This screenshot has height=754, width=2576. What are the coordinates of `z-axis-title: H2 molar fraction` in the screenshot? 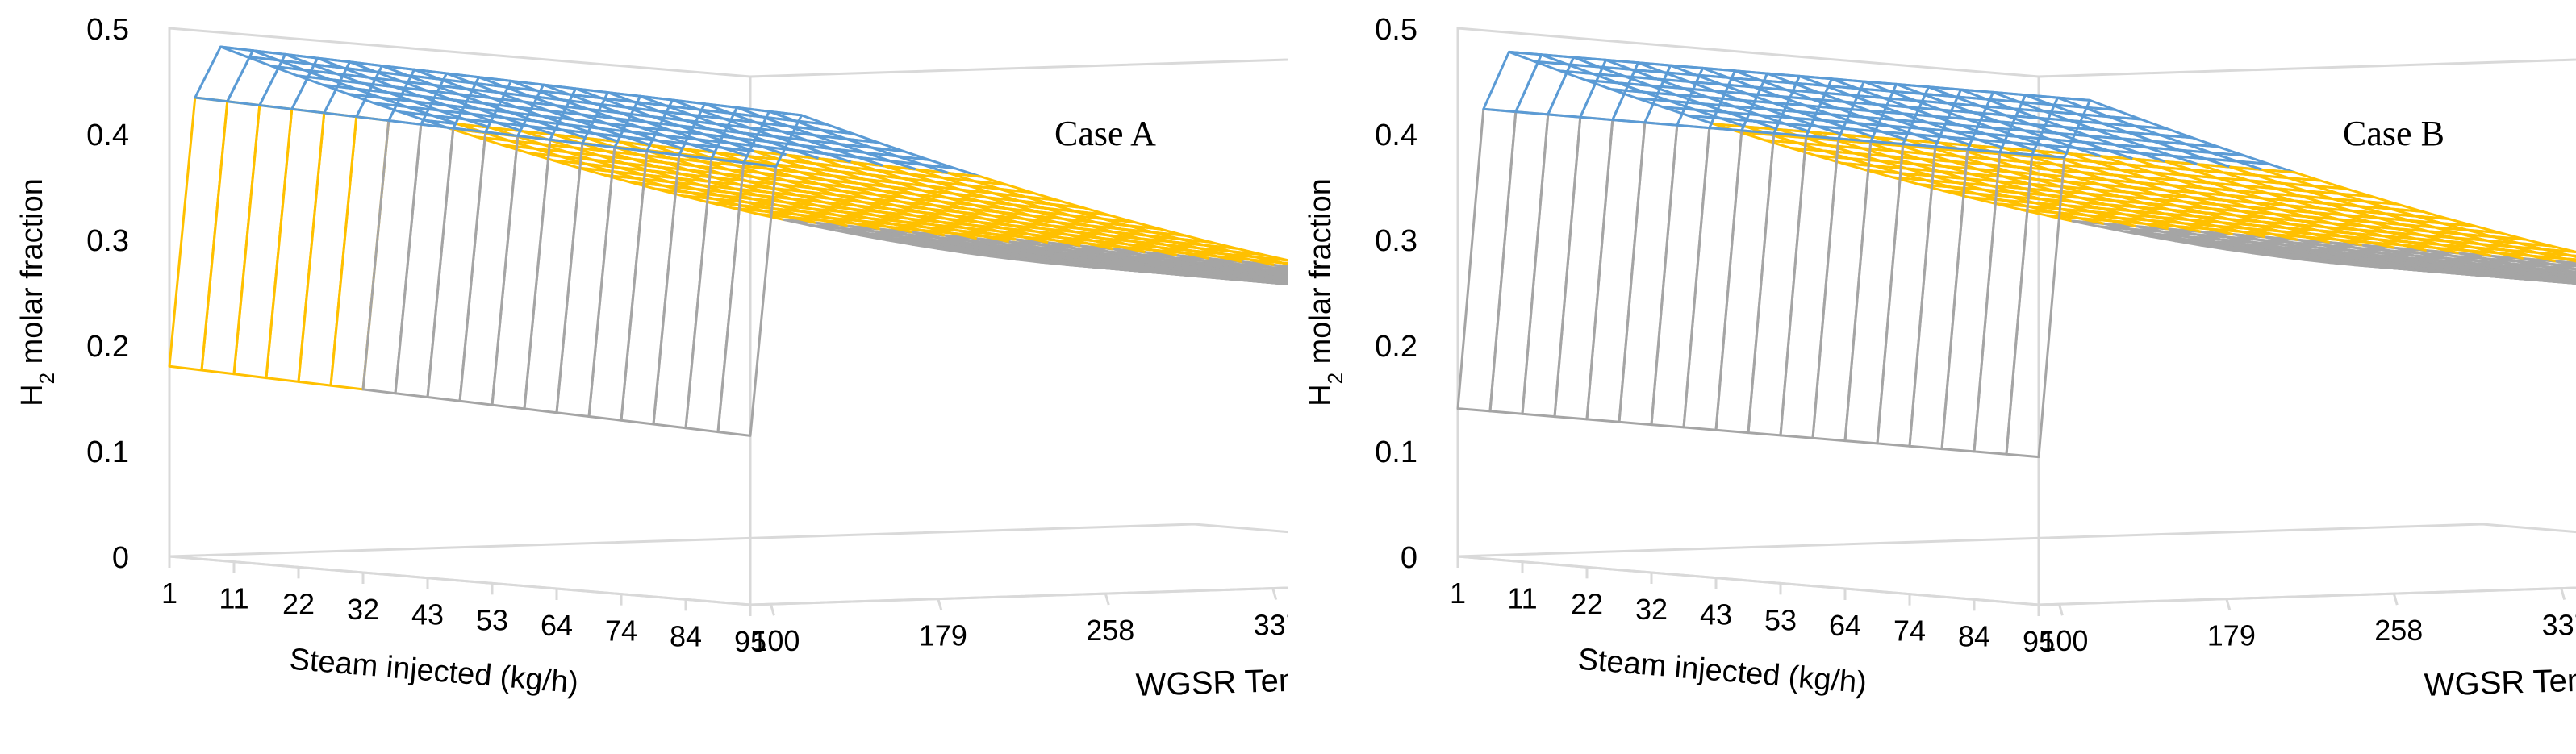 It's located at (37, 292).